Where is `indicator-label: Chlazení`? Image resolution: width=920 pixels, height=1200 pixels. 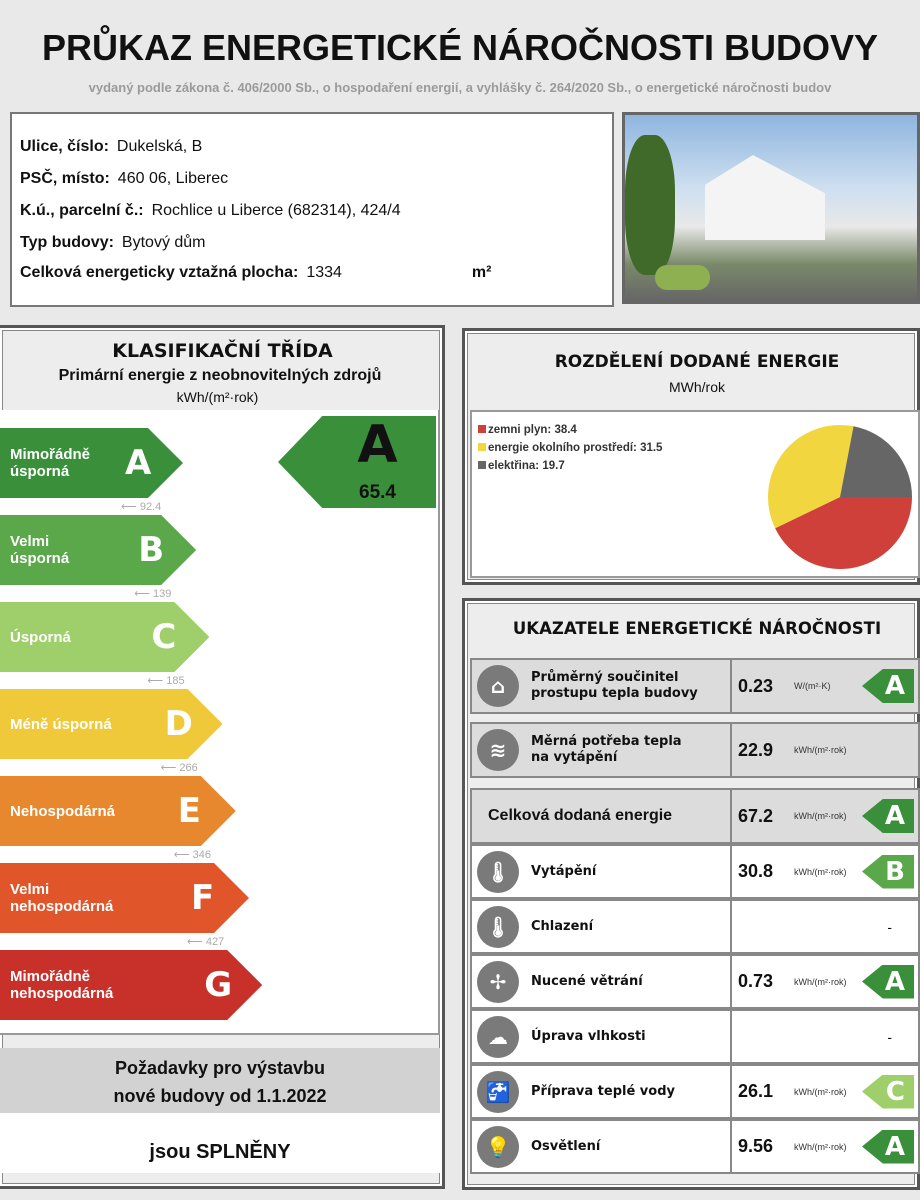 indicator-label: Chlazení is located at coordinates (562, 926).